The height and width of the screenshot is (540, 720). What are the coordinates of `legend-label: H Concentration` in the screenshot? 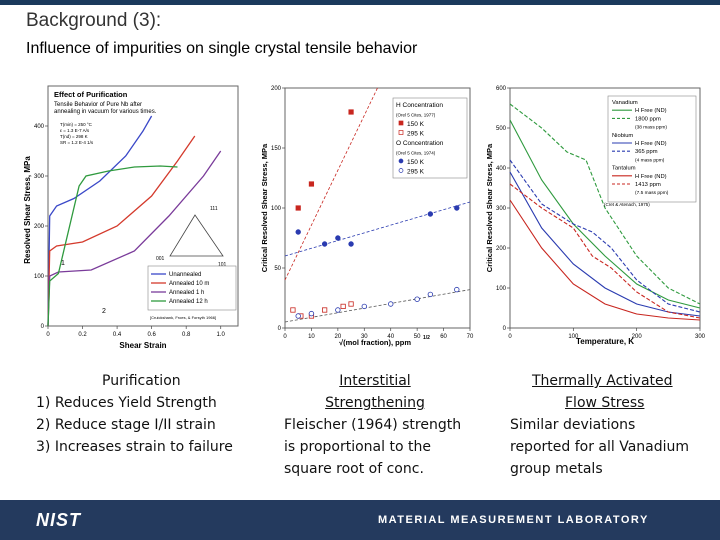 It's located at (419, 105).